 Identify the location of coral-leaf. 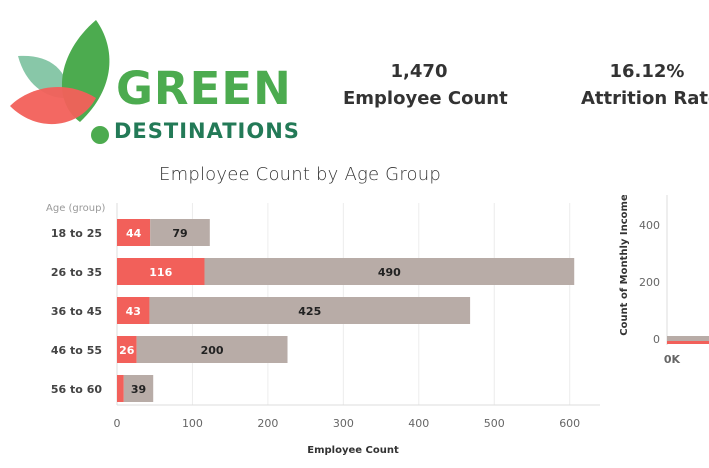
(53, 105).